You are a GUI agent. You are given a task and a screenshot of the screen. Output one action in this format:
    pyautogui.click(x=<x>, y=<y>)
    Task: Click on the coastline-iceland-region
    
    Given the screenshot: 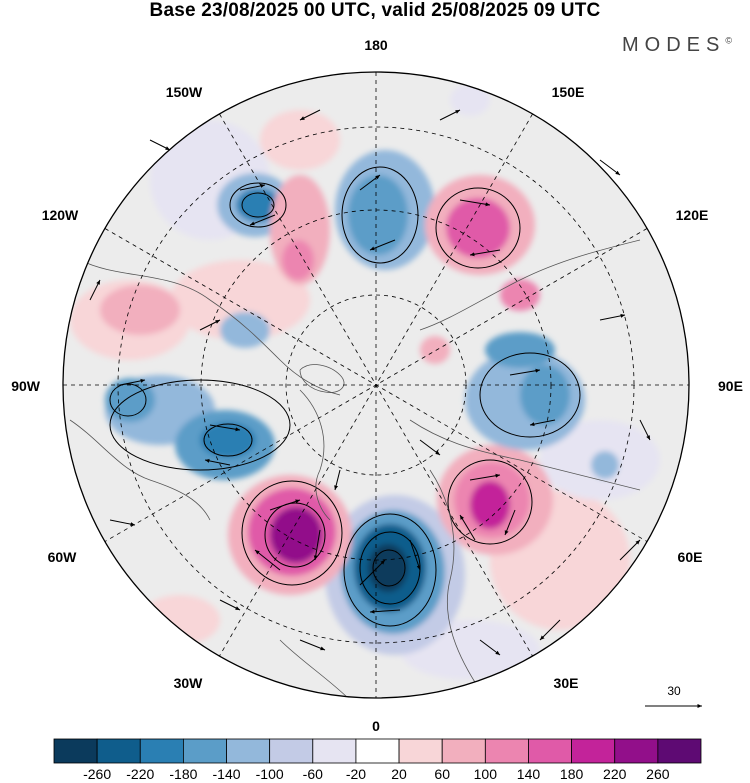 What is the action you would take?
    pyautogui.click(x=315, y=668)
    